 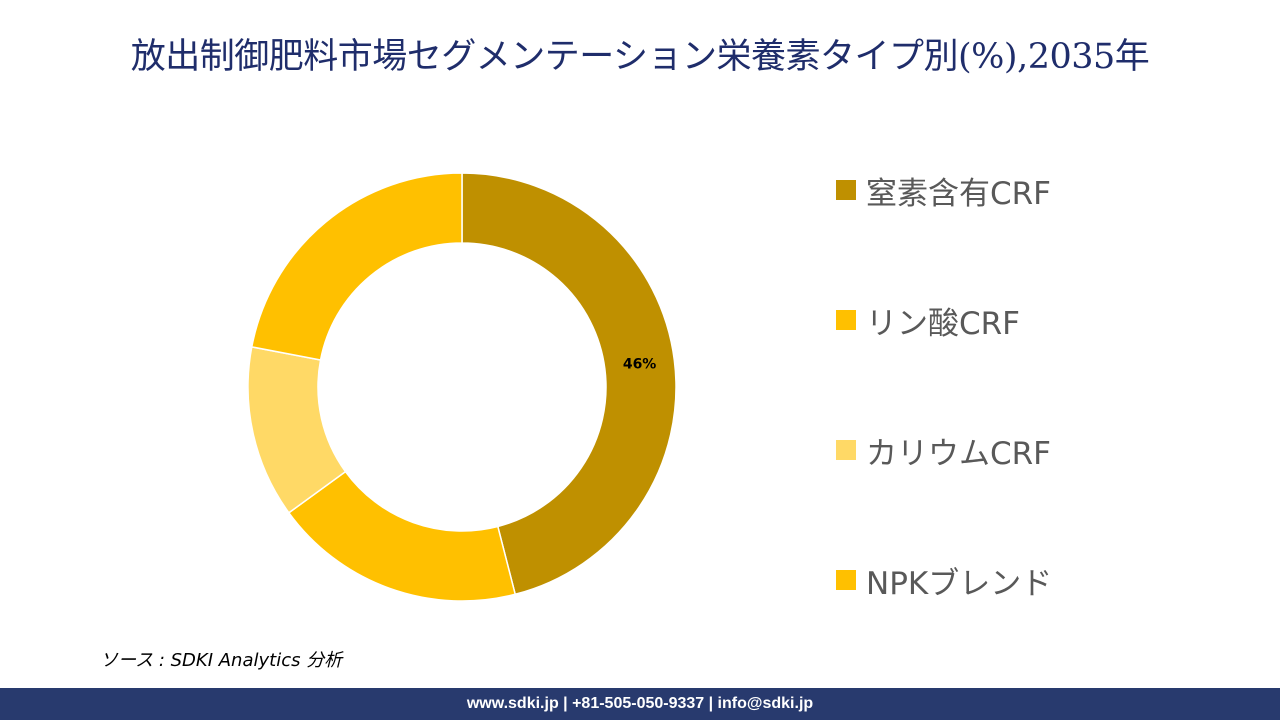 I want to click on chart-title: 放出制御肥料市場セグメンテーション栄養素タイプ別(%),2035年, so click(x=640, y=57).